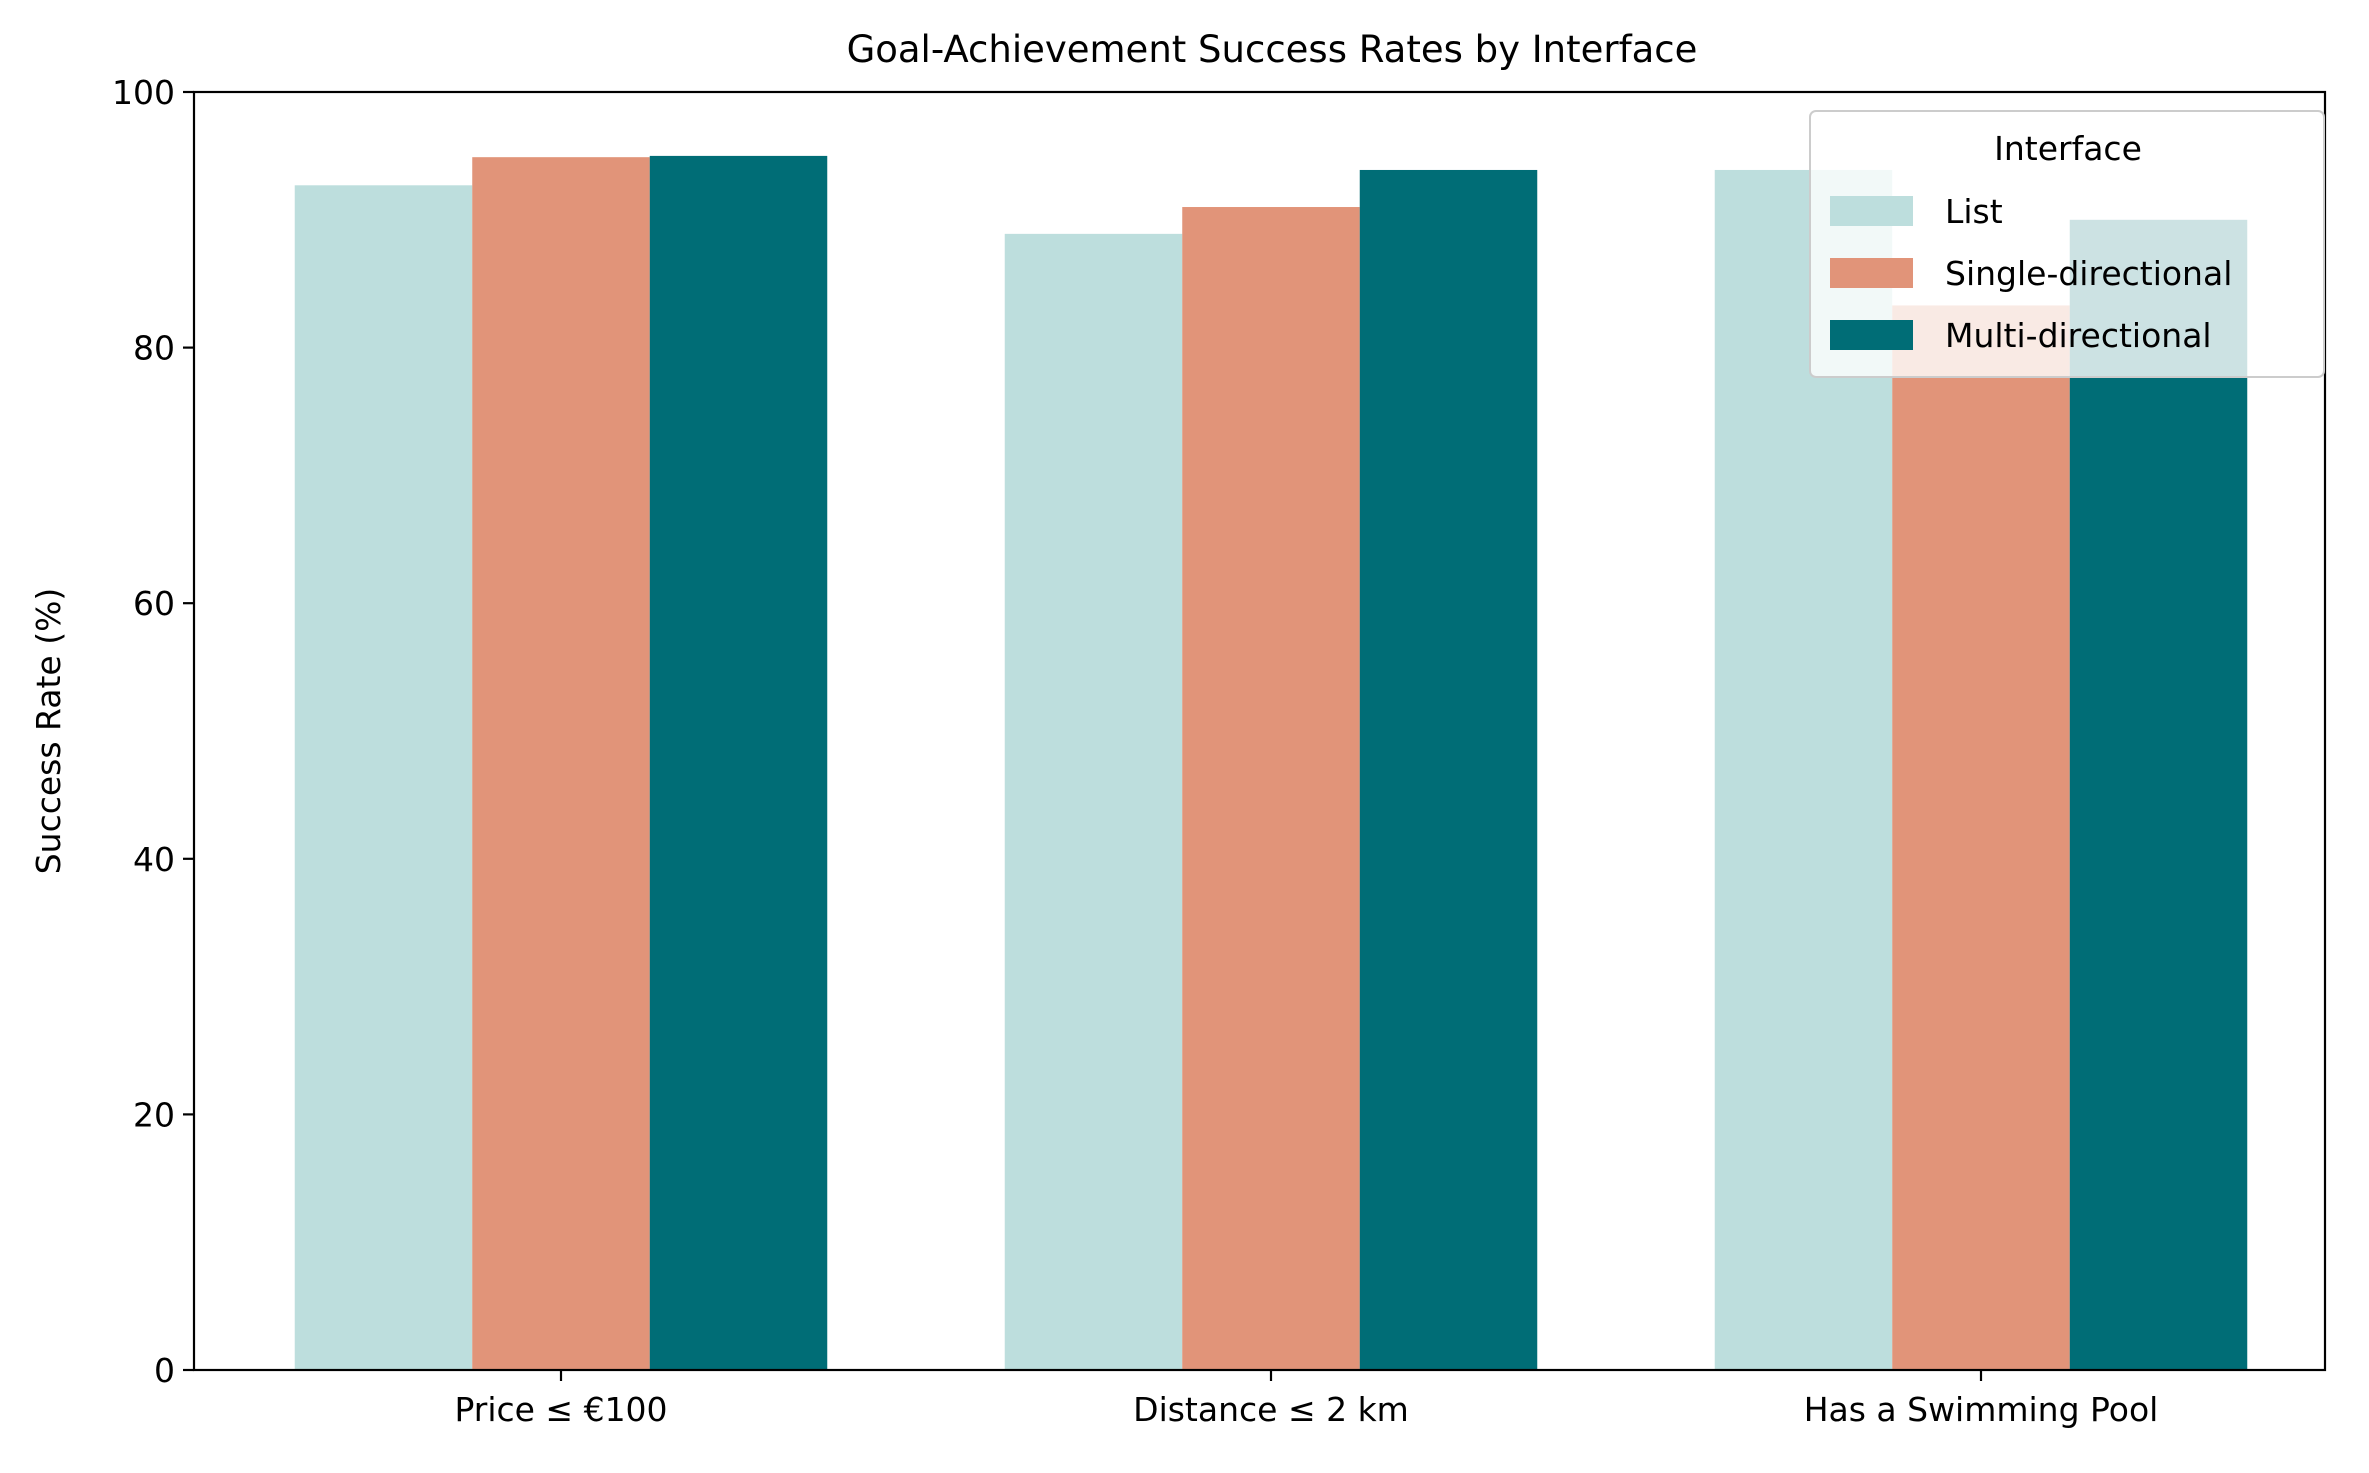 The width and height of the screenshot is (2369, 1473). Describe the element at coordinates (2078, 335) in the screenshot. I see `legend-label: Multi-directional` at that location.